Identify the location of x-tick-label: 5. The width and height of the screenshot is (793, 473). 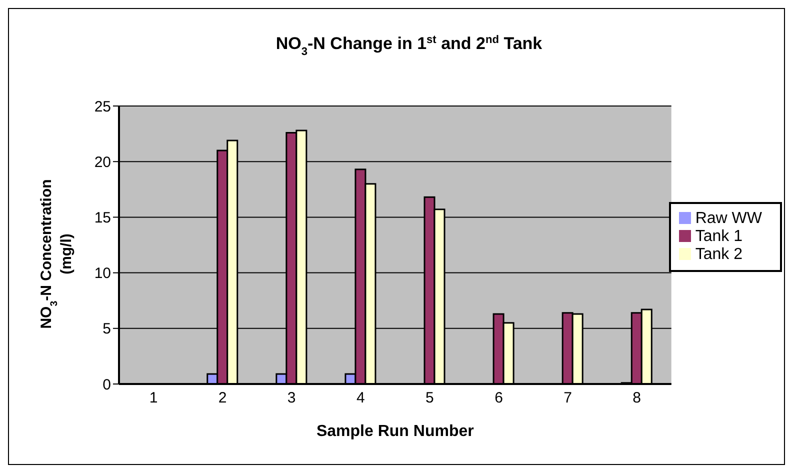
(430, 398).